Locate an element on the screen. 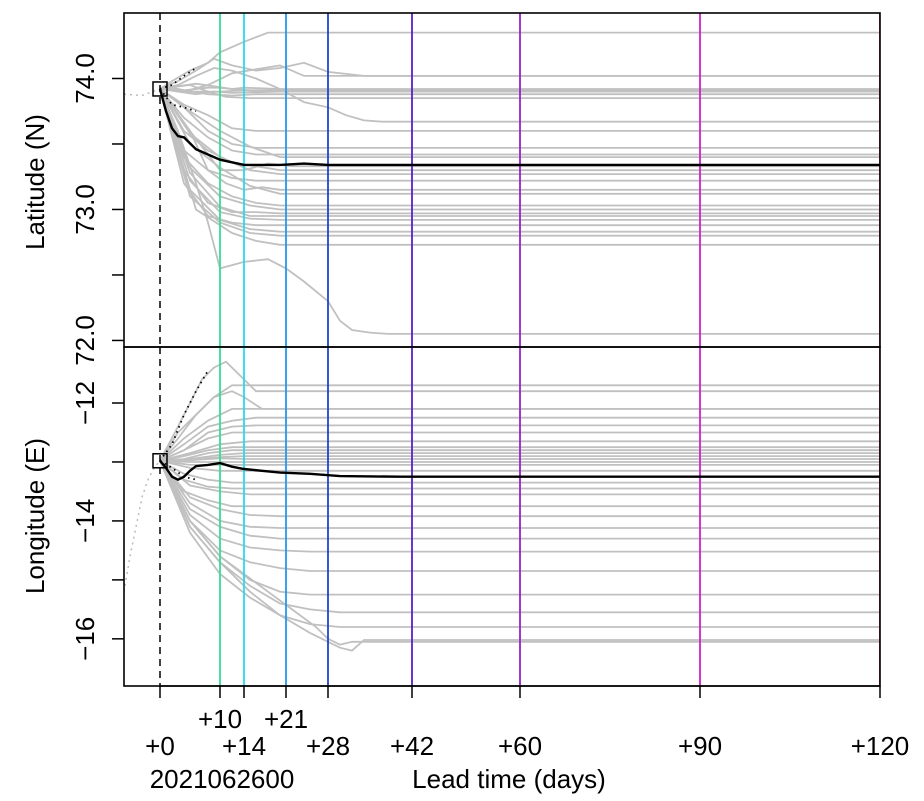  y-tick-label: 74.0 is located at coordinates (85, 78).